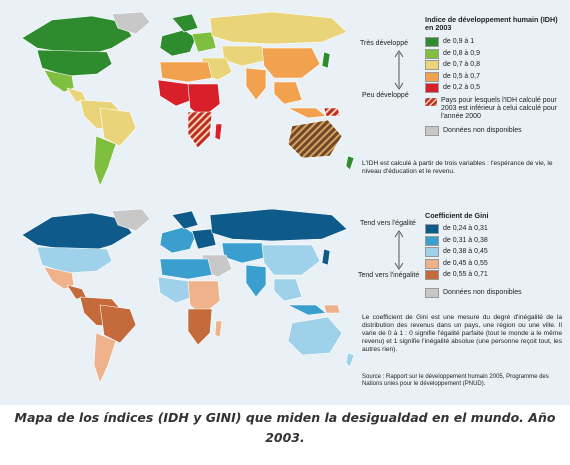 This screenshot has height=465, width=570. What do you see at coordinates (495, 54) in the screenshot?
I see `hdi-legend-item: de 0,8 à 0,9` at bounding box center [495, 54].